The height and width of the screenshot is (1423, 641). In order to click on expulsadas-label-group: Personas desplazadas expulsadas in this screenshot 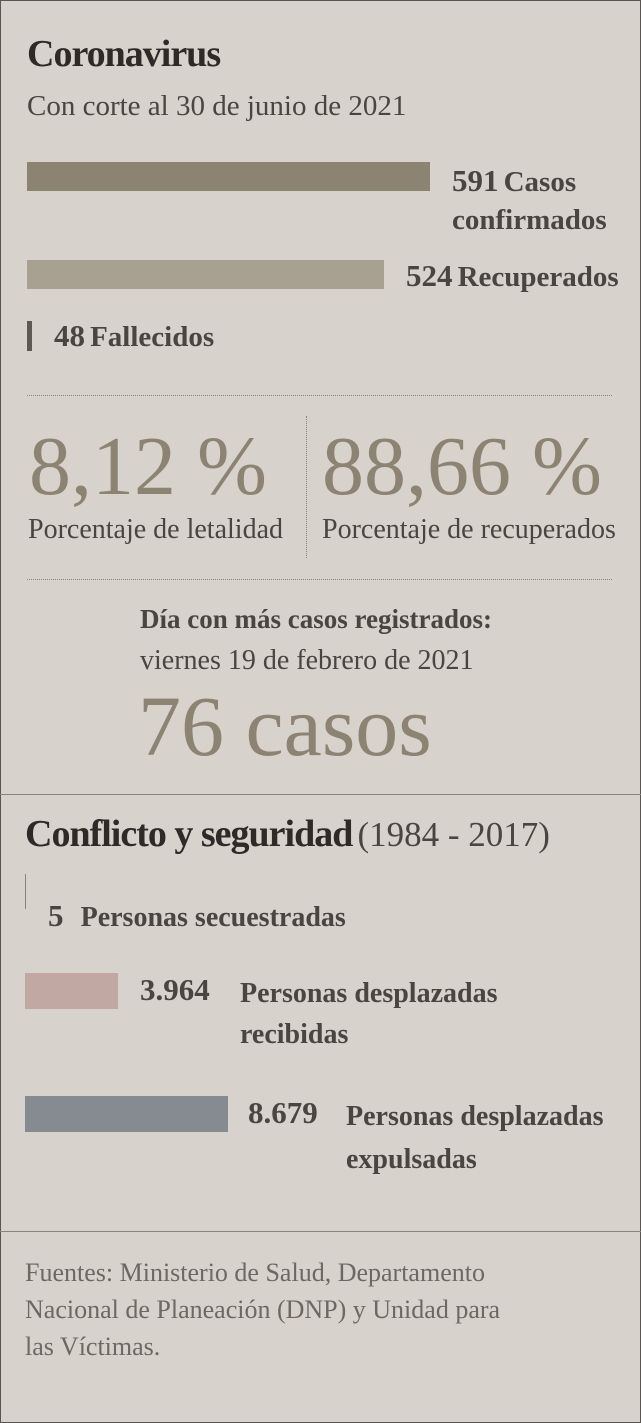, I will do `click(474, 1140)`.